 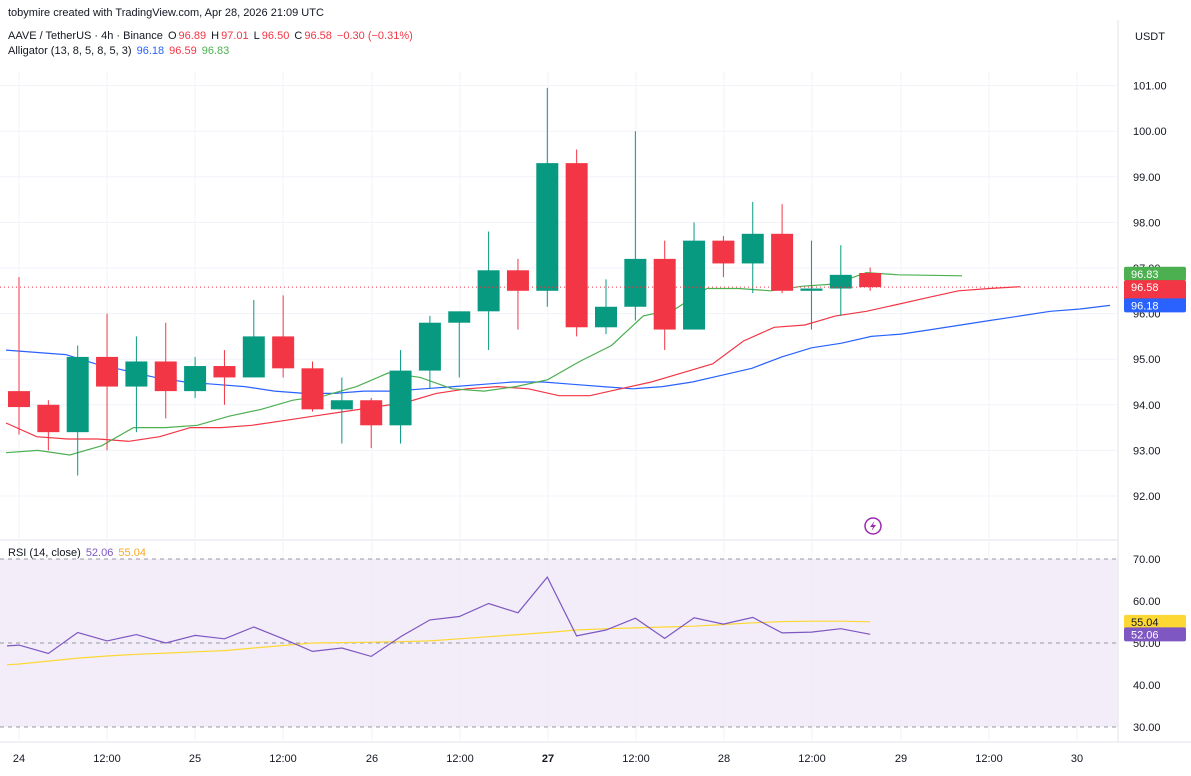 I want to click on alligator-lips-value: 96.83, so click(x=215, y=51).